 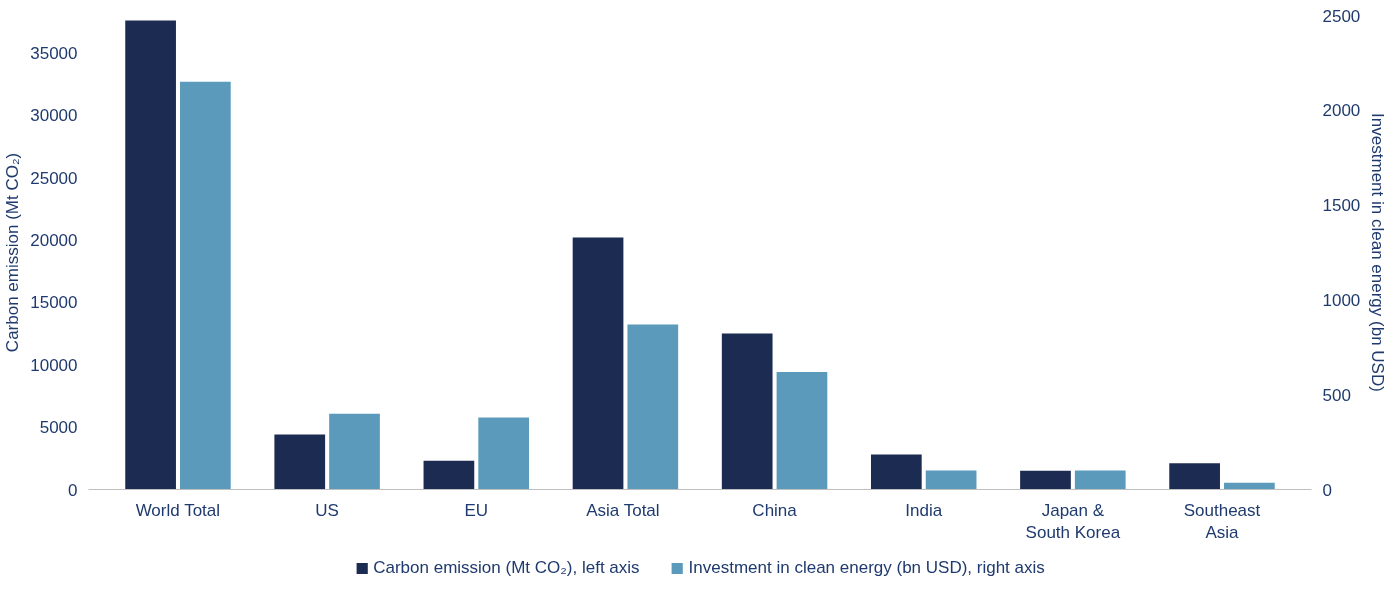 What do you see at coordinates (54, 365) in the screenshot?
I see `y-tick-label: 10000` at bounding box center [54, 365].